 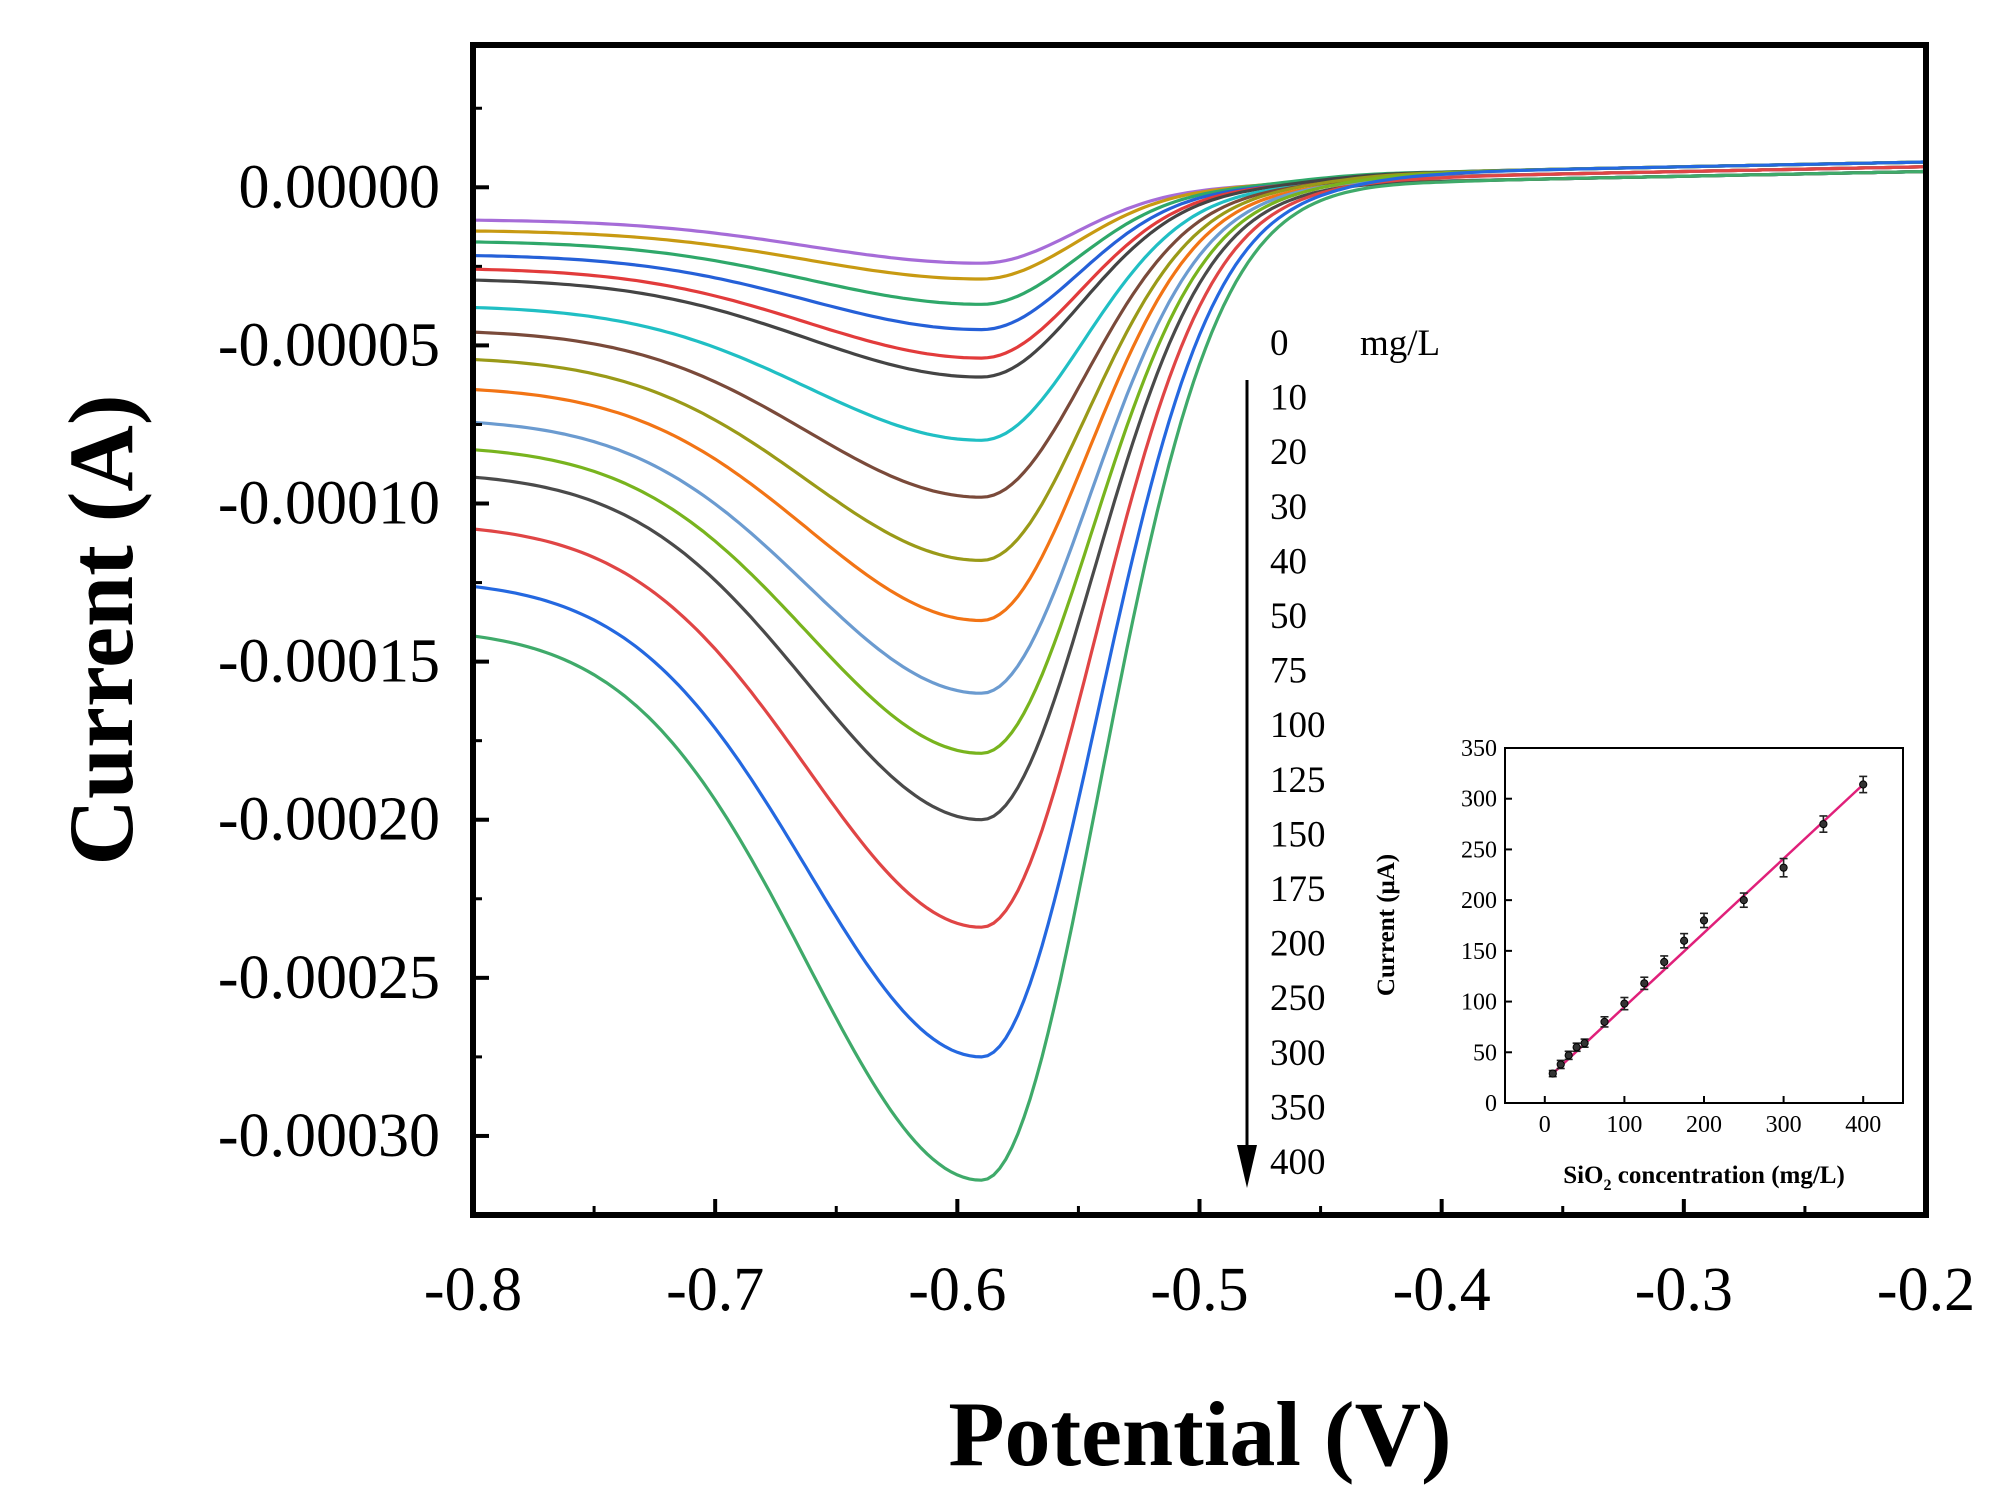 I want to click on legend-label-50: 50, so click(x=1288, y=616).